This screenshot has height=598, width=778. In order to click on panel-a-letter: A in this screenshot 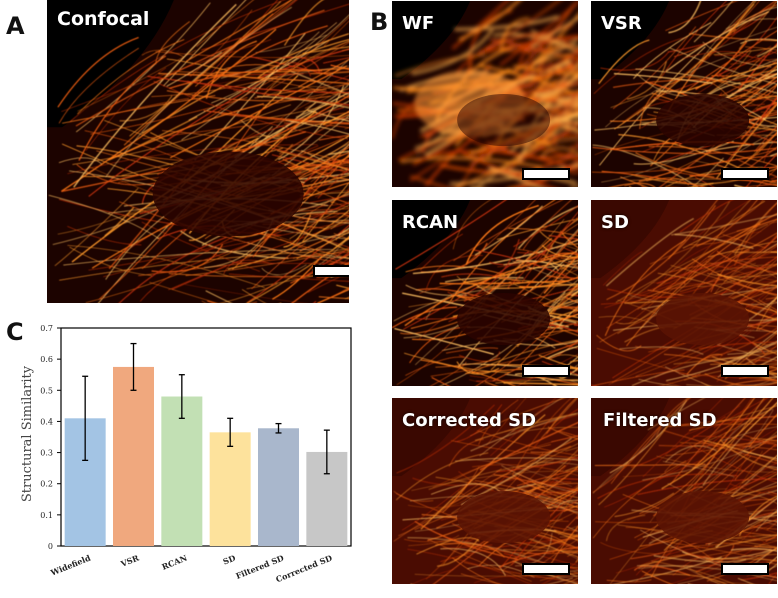, I will do `click(15, 26)`.